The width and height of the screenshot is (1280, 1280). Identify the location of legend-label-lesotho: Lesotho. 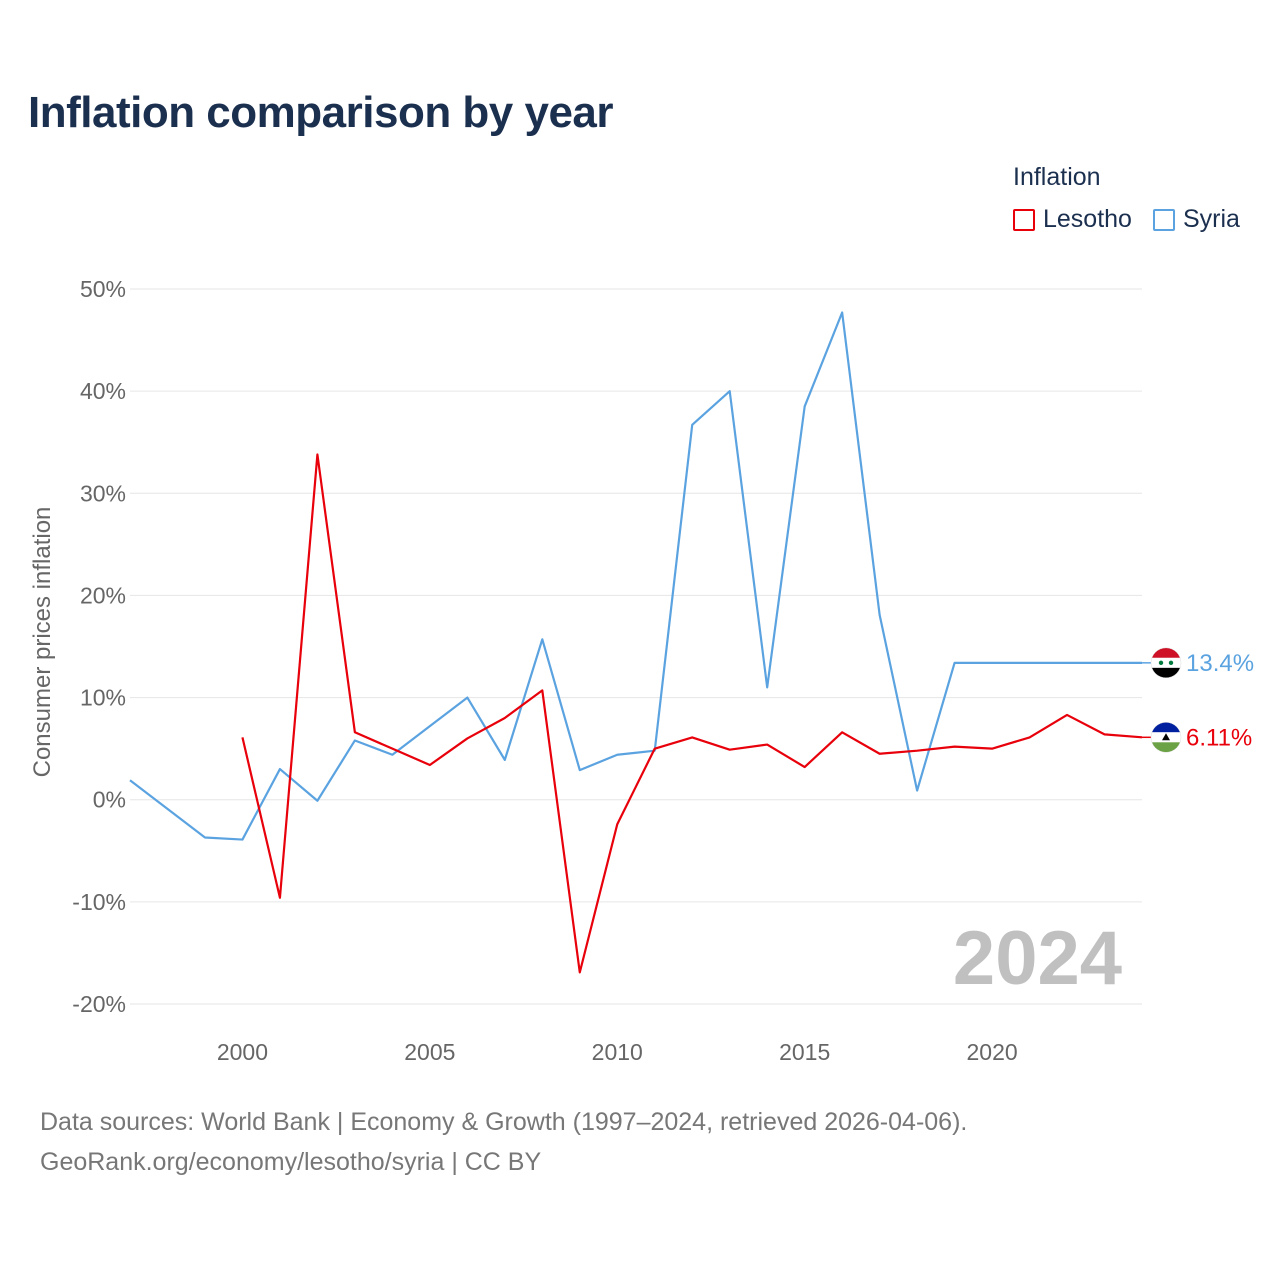
(1087, 219).